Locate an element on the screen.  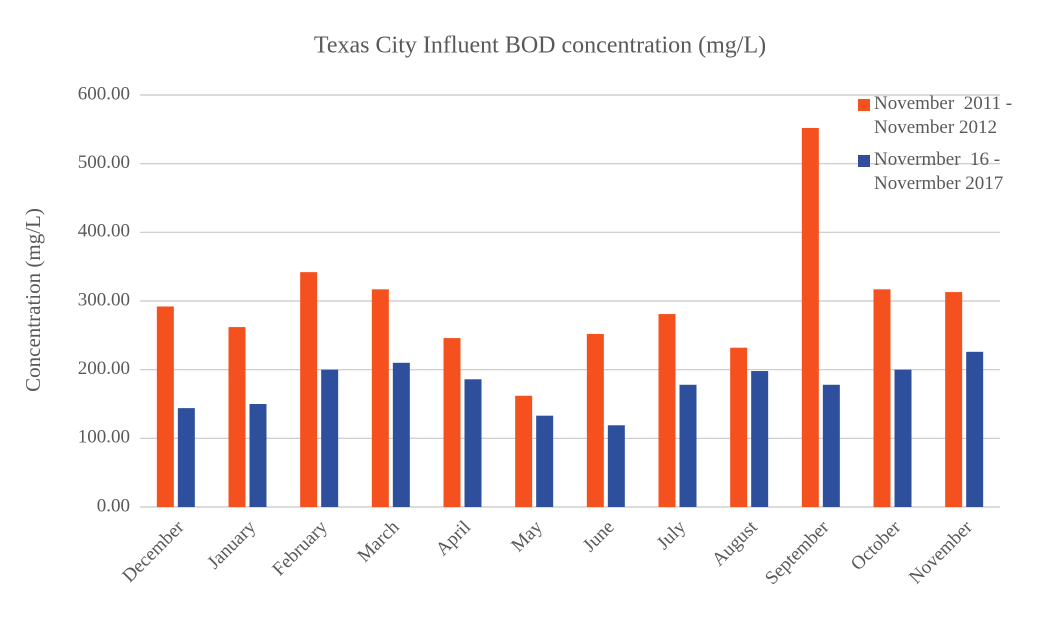
x-tick-label: September is located at coordinates (797, 552).